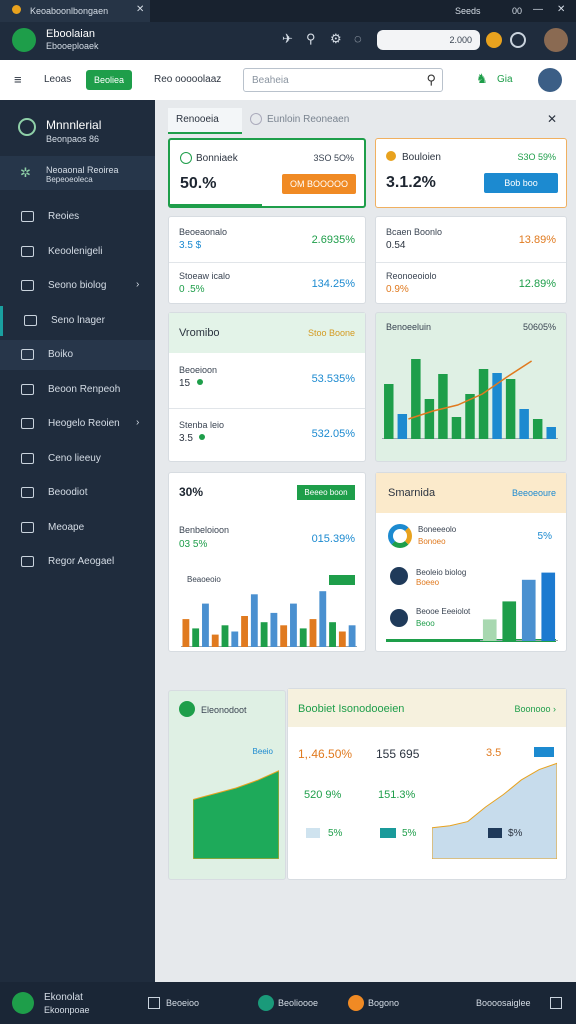  What do you see at coordinates (384, 1003) in the screenshot?
I see `nav-item: Bogono` at bounding box center [384, 1003].